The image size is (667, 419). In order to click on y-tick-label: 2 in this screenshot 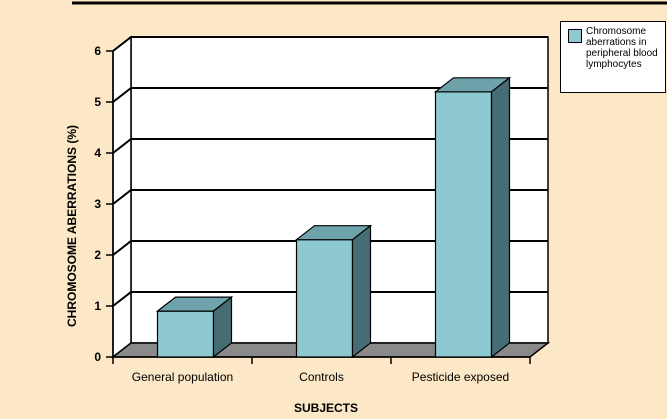, I will do `click(97, 255)`.